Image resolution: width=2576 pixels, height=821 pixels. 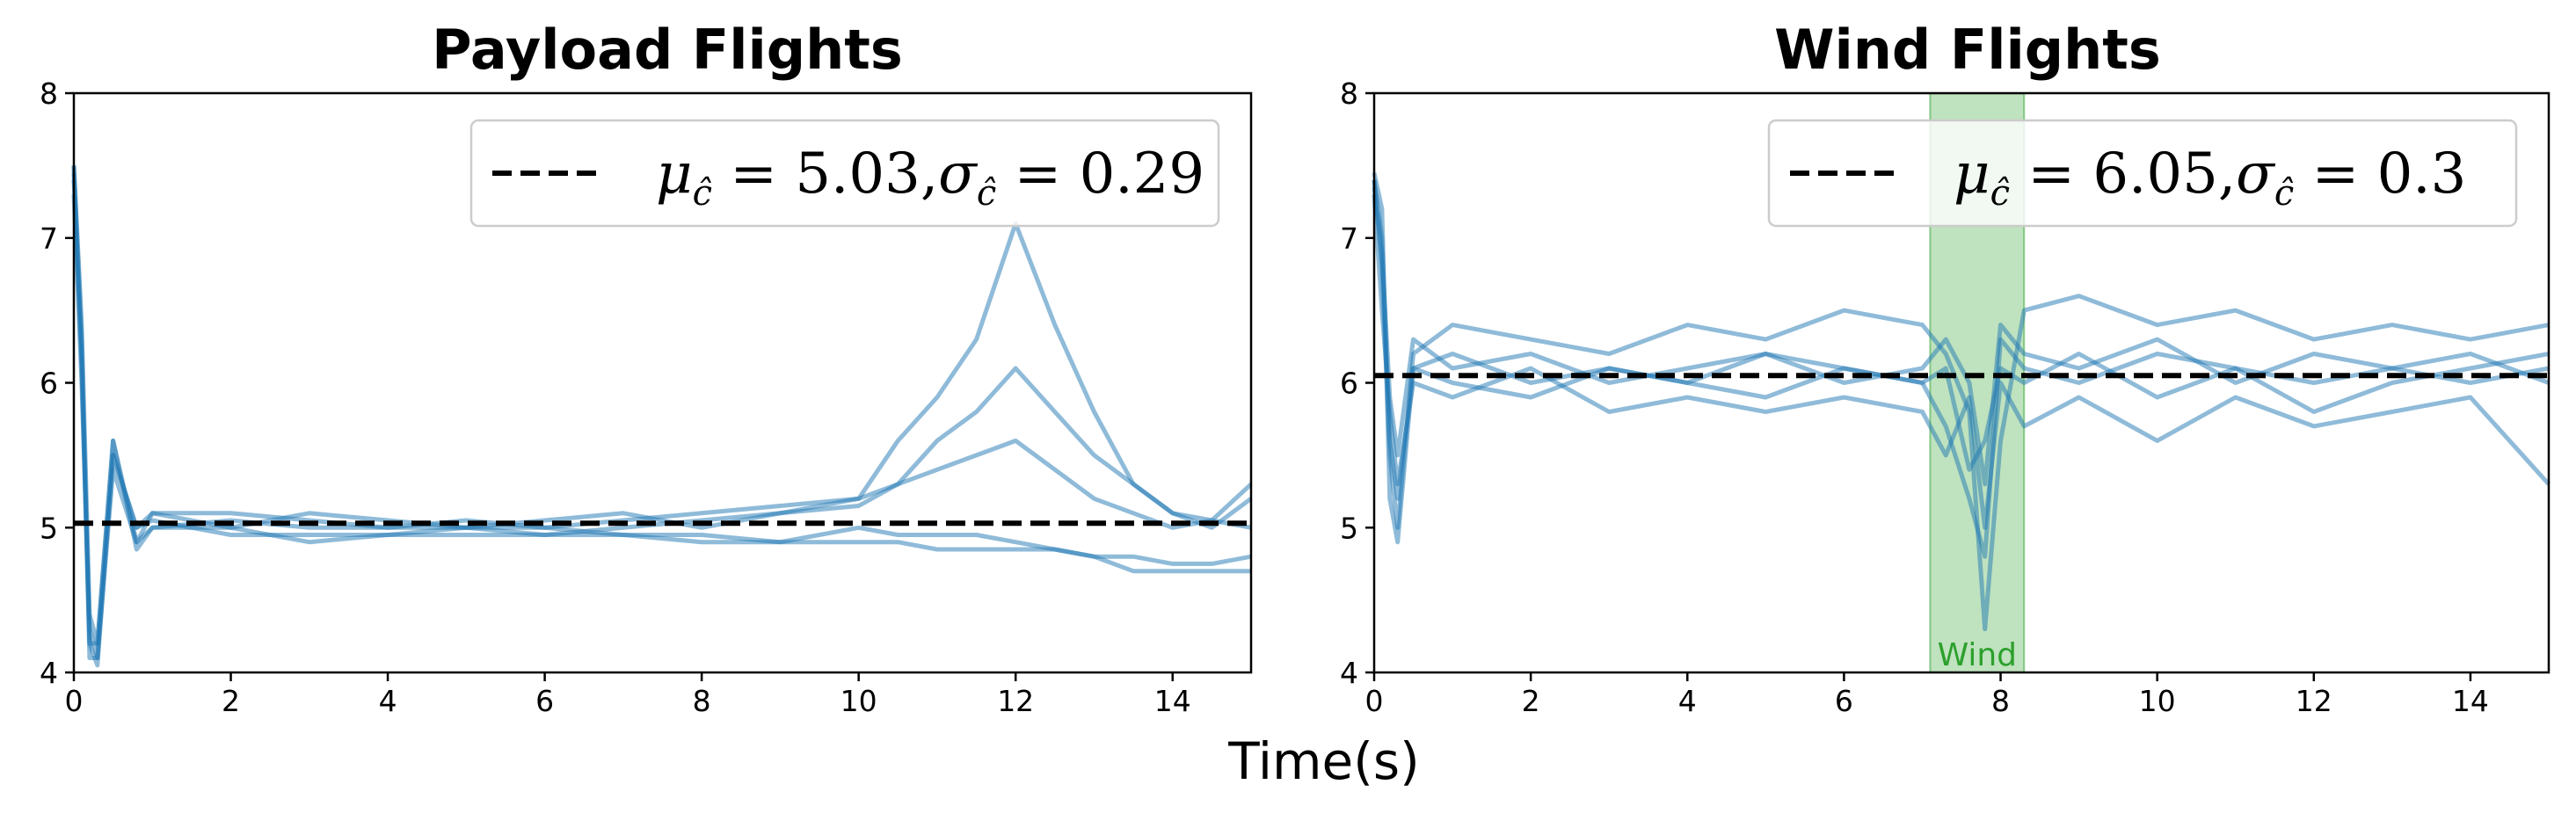 I want to click on legend-label: μĉ = 5.03,σĉ = 0.29, so click(x=930, y=178).